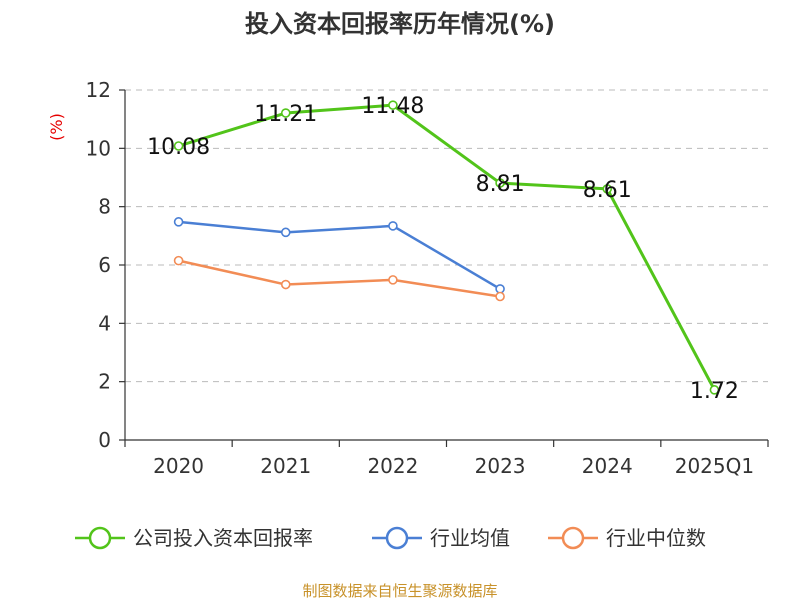  I want to click on y-tick-label: 0, so click(104, 440).